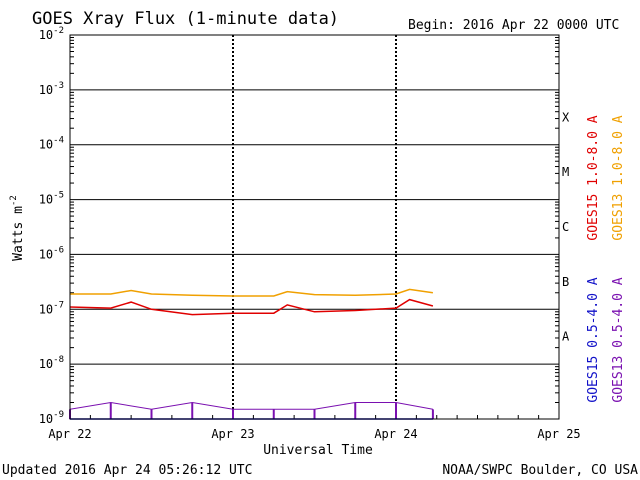 This screenshot has height=480, width=640. Describe the element at coordinates (51, 363) in the screenshot. I see `y-tick-label: 10⁻⁸` at that location.